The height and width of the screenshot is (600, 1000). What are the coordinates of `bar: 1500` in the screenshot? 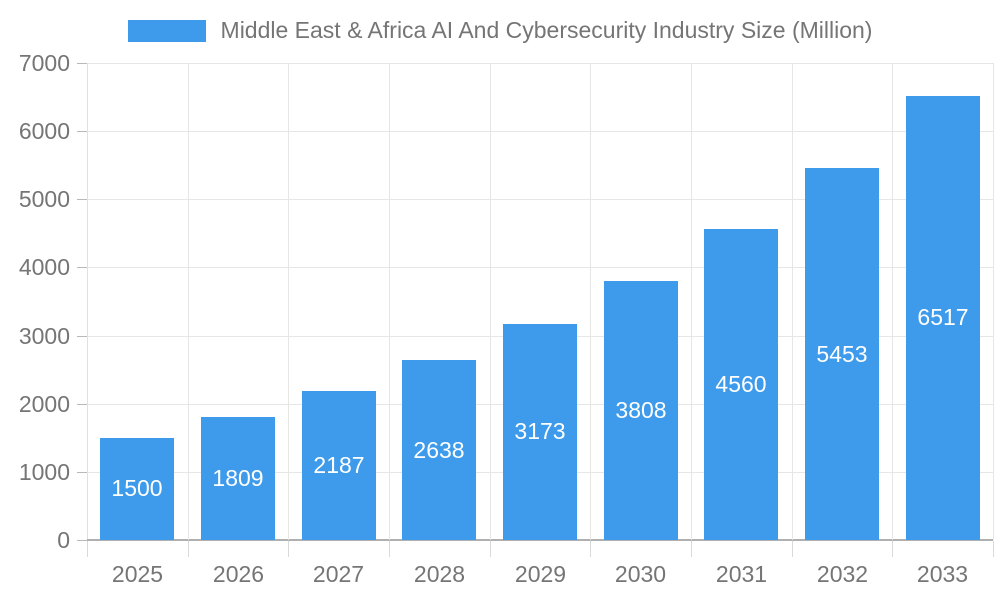 It's located at (137, 488).